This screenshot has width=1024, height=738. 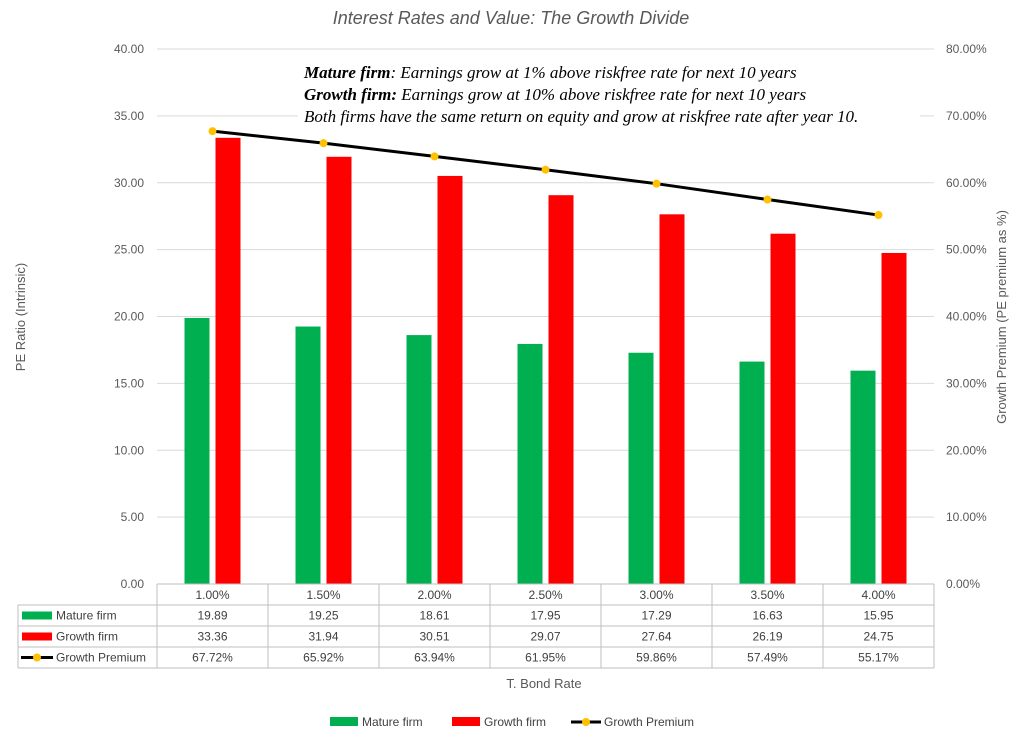 What do you see at coordinates (545, 595) in the screenshot?
I see `x-tick-label: 2.50%` at bounding box center [545, 595].